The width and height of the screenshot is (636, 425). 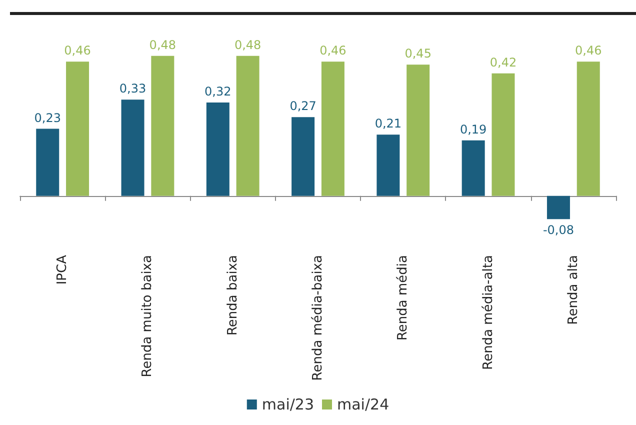 I want to click on x-tick-label: Renda alta, so click(x=573, y=290).